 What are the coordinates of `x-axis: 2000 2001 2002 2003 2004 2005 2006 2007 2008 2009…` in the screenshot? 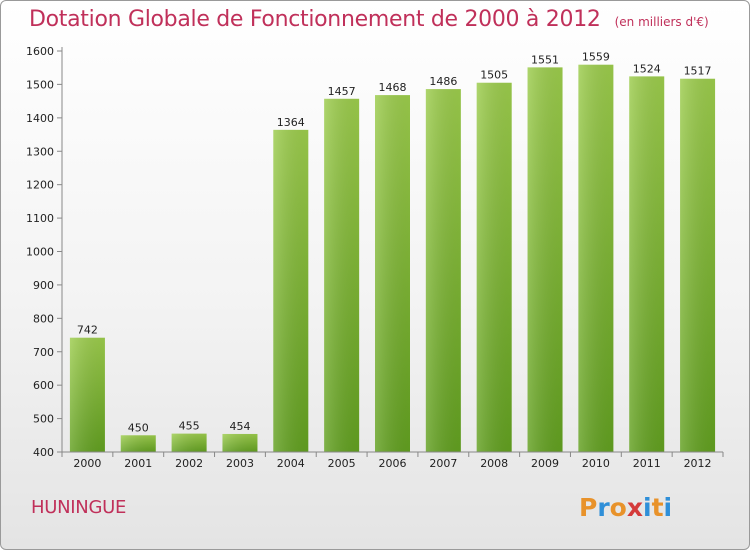 It's located at (392, 460).